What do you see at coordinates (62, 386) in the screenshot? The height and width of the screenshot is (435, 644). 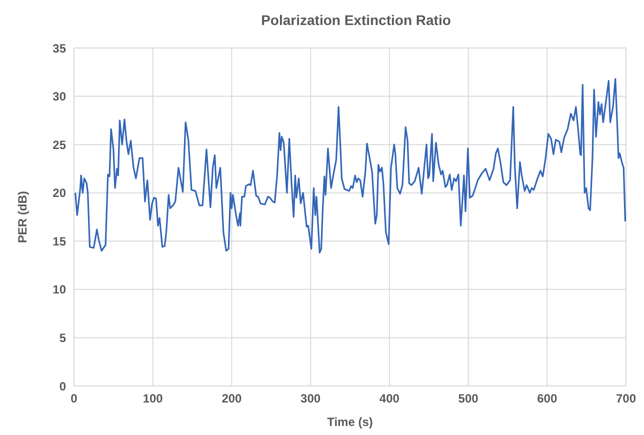 I see `y-tick-label: 0` at bounding box center [62, 386].